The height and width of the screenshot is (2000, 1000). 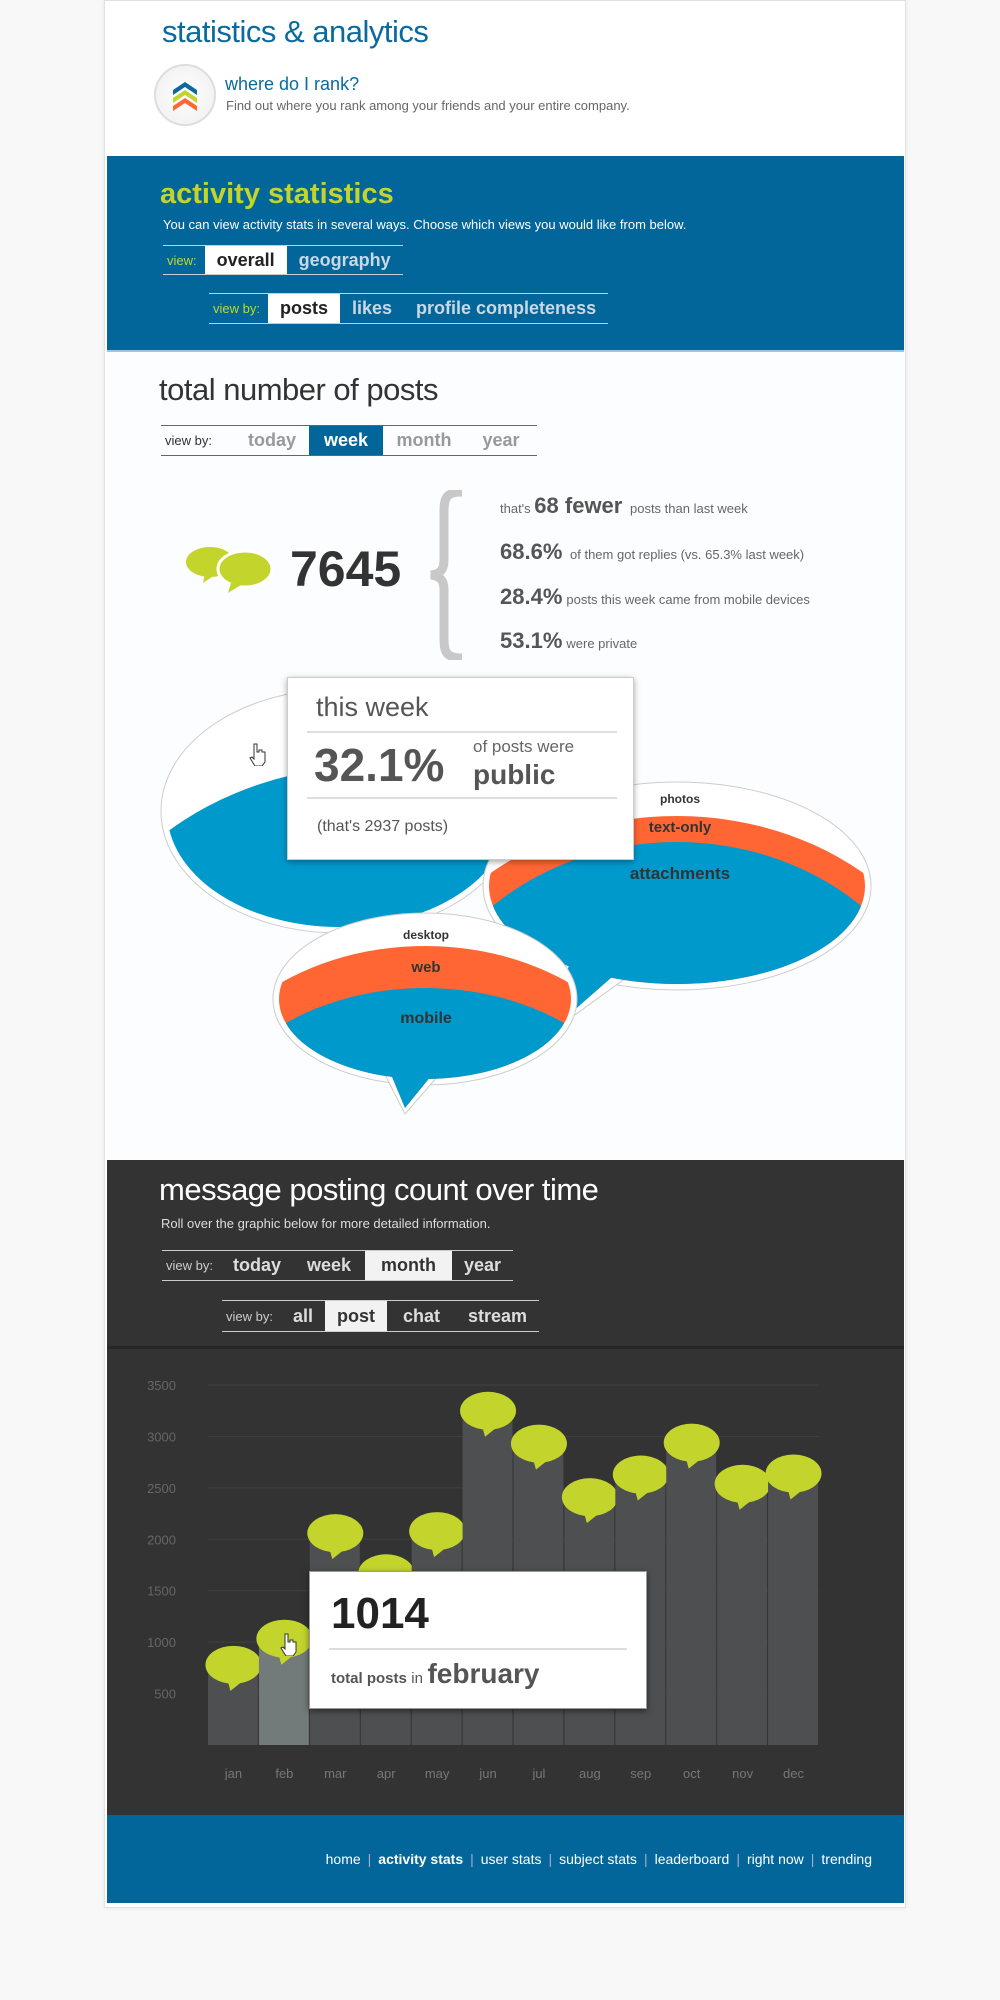 What do you see at coordinates (188, 440) in the screenshot?
I see `posts-viewby-label: view by:` at bounding box center [188, 440].